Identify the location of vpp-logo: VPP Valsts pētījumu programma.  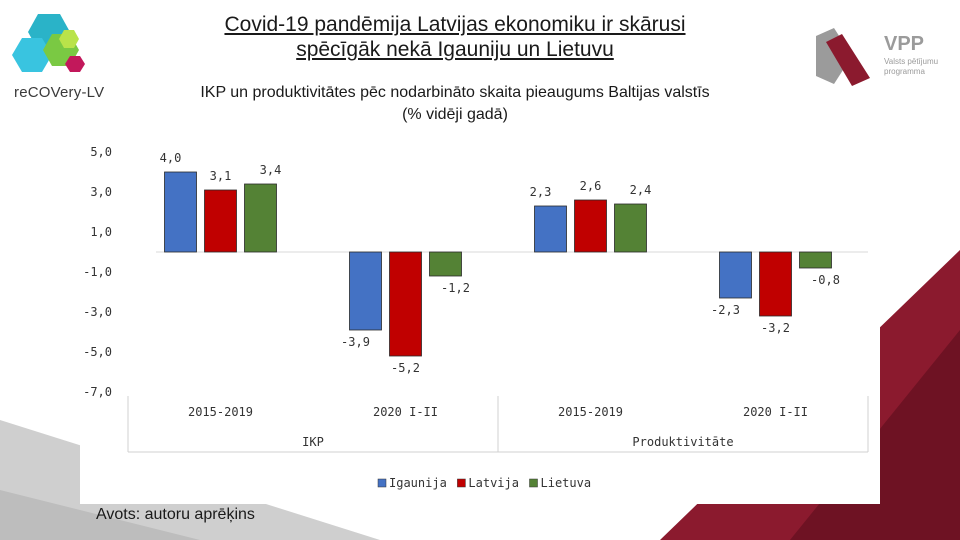
(877, 57).